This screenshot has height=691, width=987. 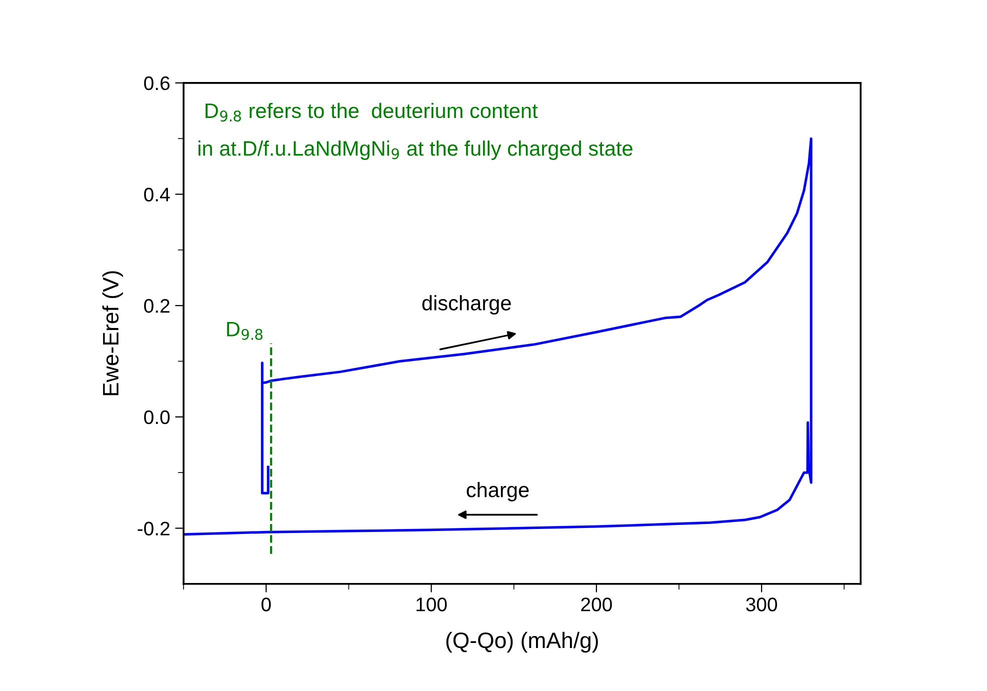 I want to click on y-tick-label: 0.0, so click(x=157, y=417).